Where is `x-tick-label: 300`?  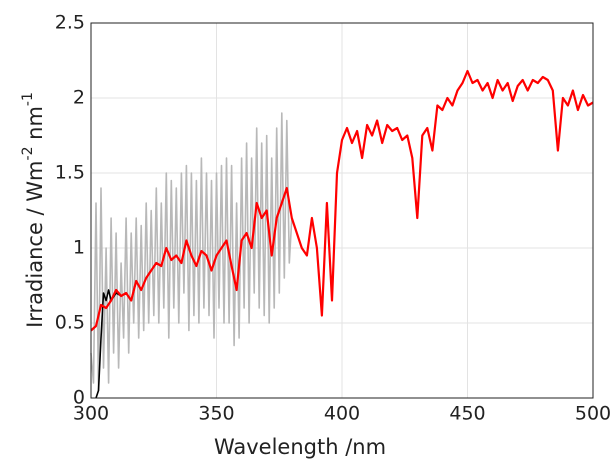
x-tick-label: 300 is located at coordinates (91, 414).